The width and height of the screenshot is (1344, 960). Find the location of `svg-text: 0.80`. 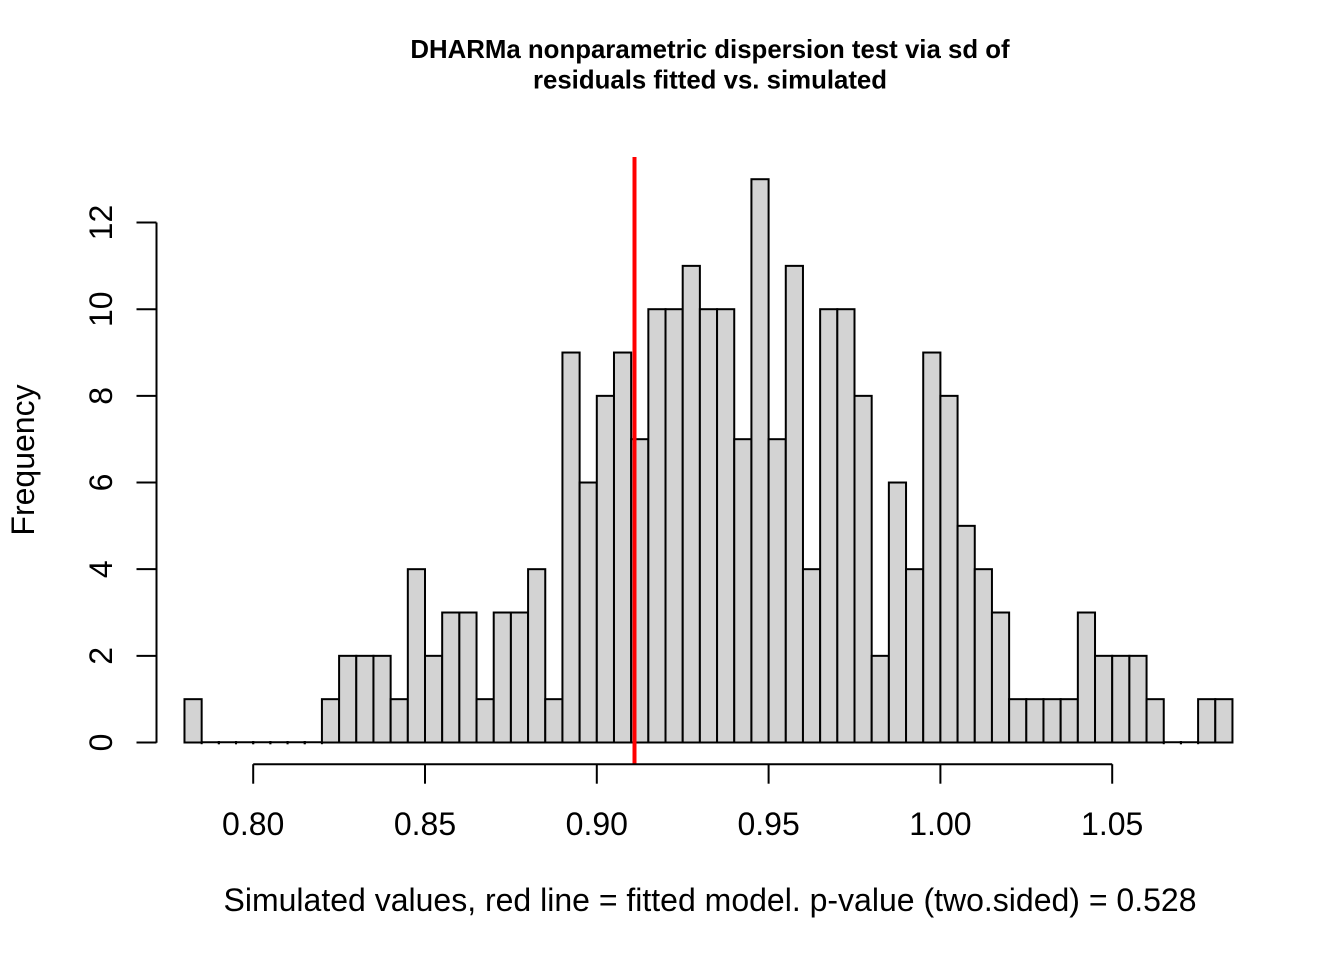

svg-text: 0.80 is located at coordinates (253, 824).